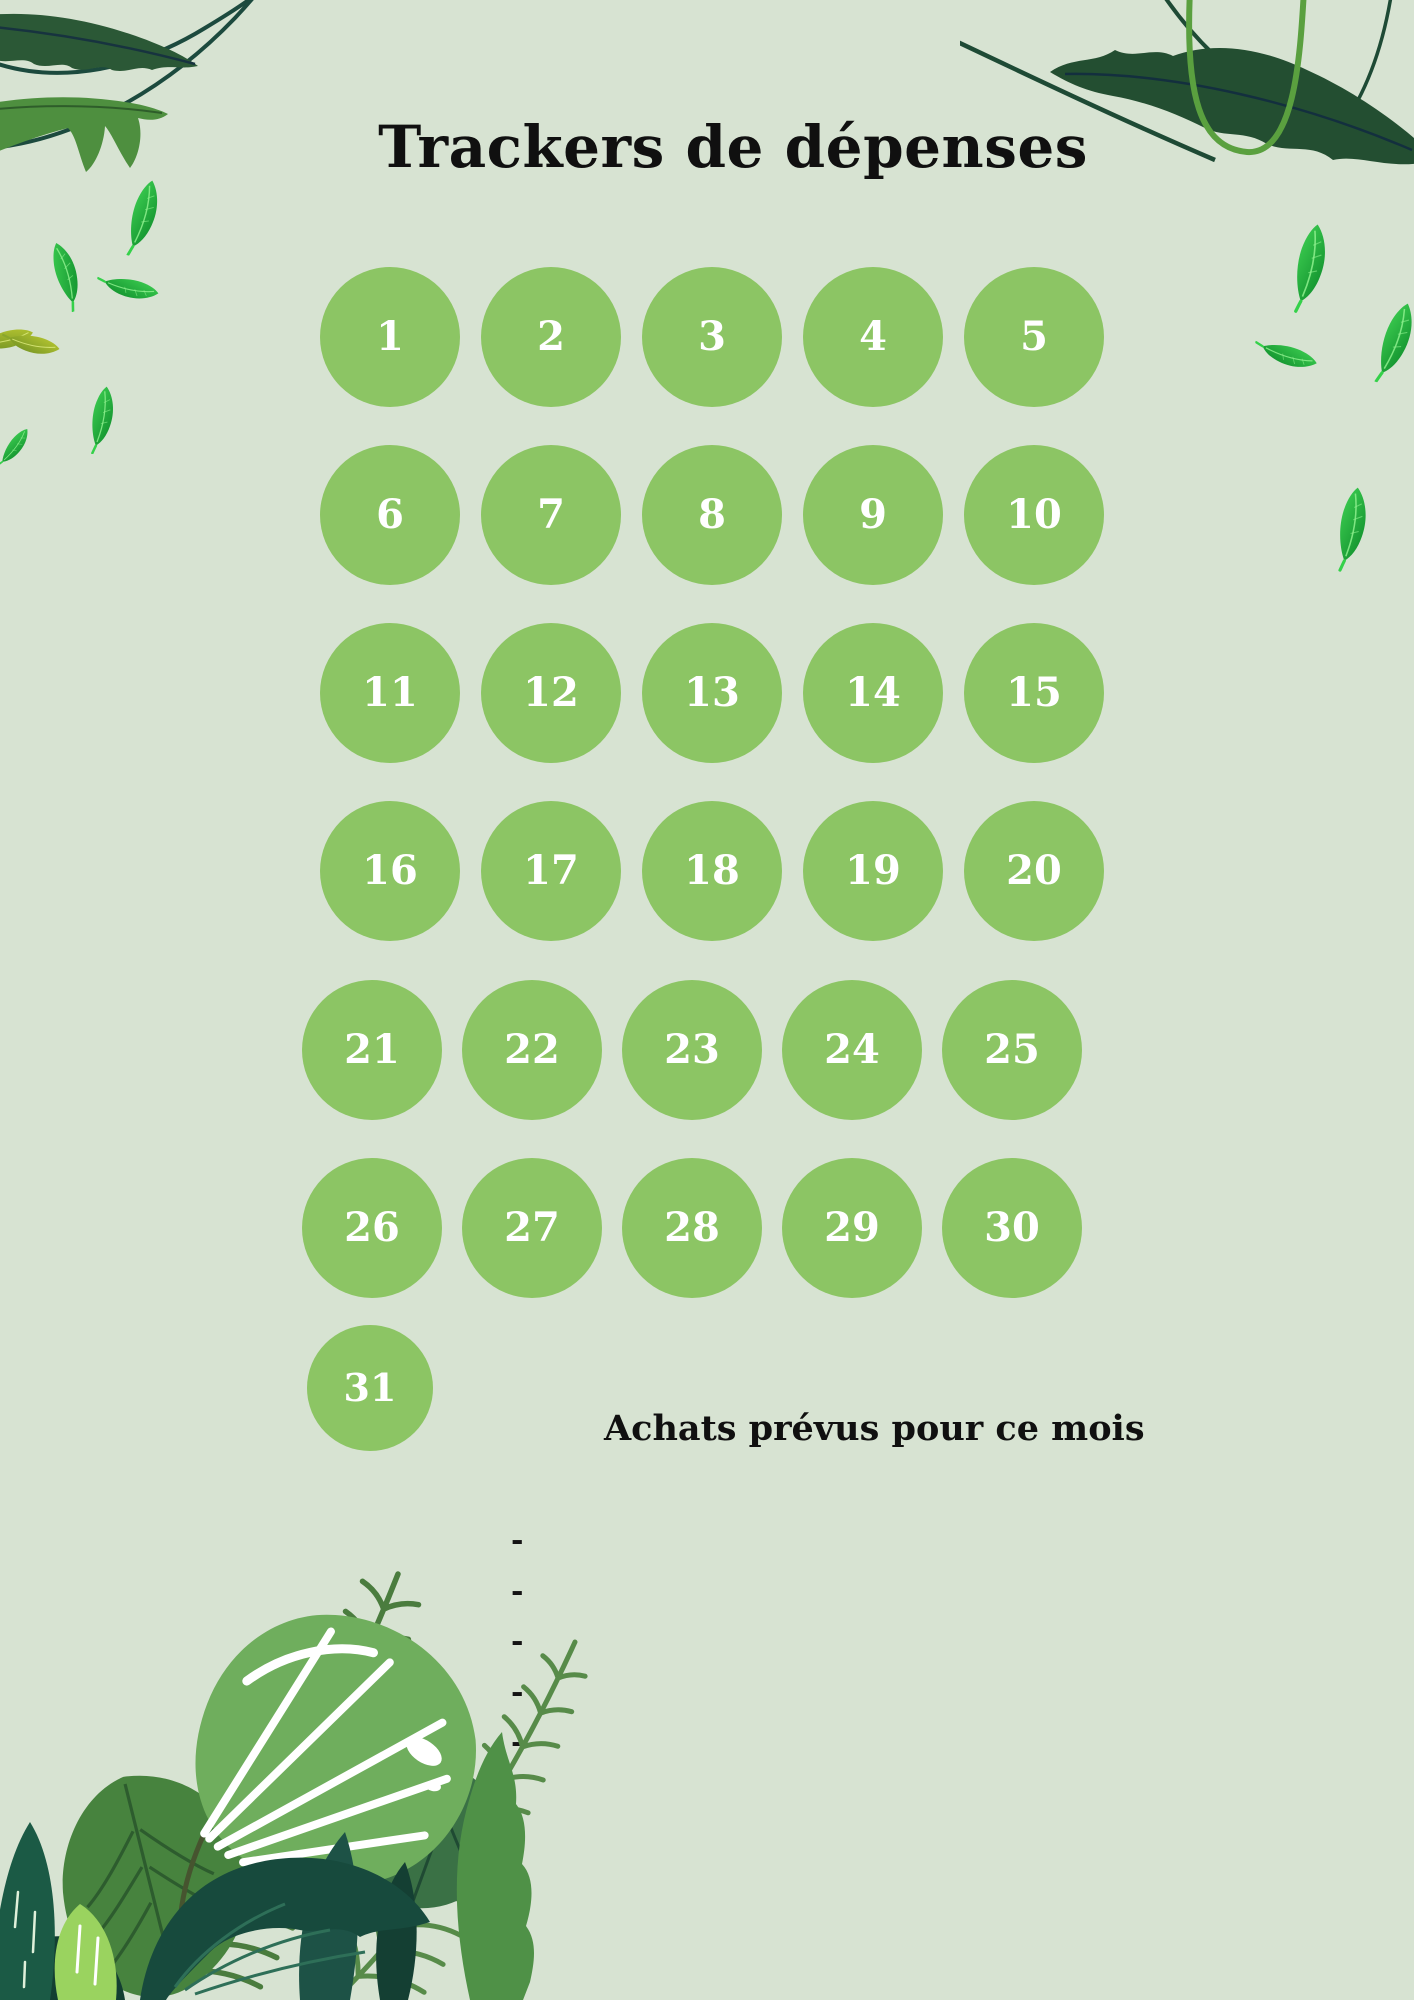 The image size is (1414, 2000). I want to click on day-circle-7: 7, so click(551, 515).